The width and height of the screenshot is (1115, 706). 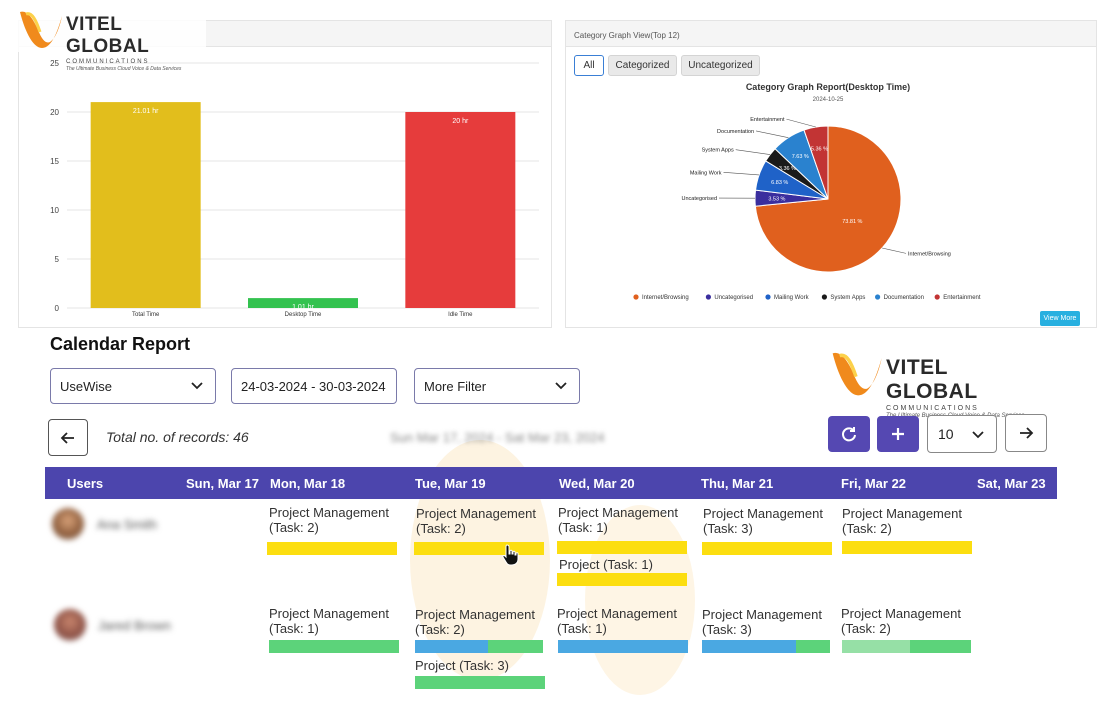 What do you see at coordinates (86, 386) in the screenshot?
I see `usewise-select-value: UseWise` at bounding box center [86, 386].